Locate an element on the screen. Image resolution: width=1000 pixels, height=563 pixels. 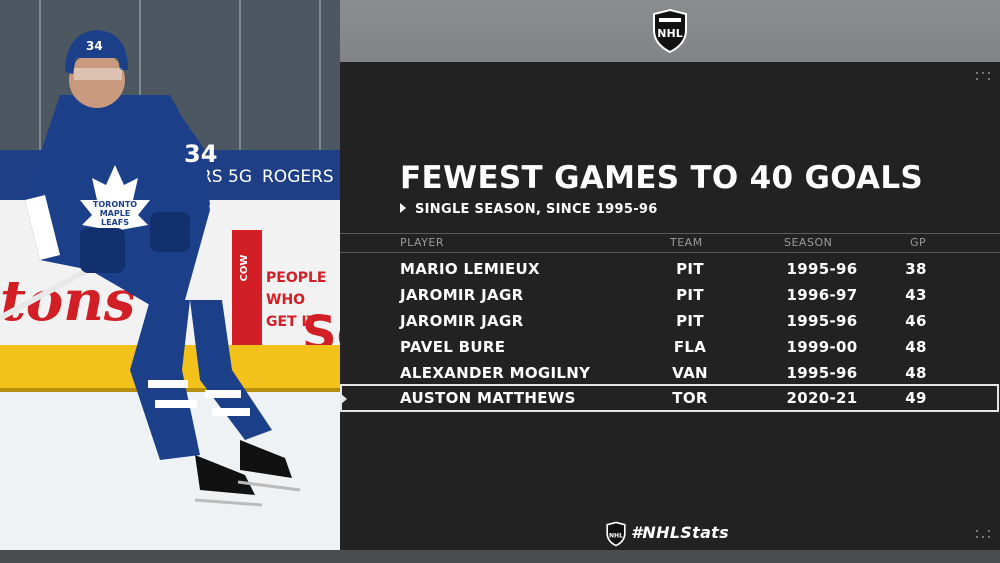
highlight-arrow-icon is located at coordinates (343, 399).